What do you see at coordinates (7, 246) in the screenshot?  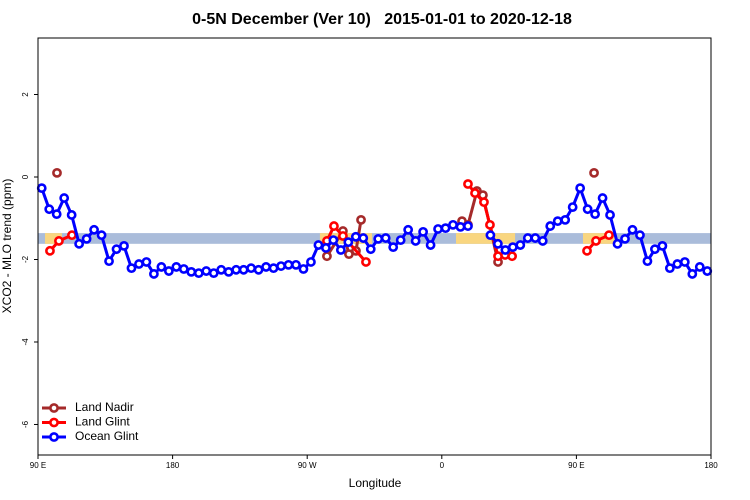 I see `y-axis-label: XCO2 - MLO trend (ppm)` at bounding box center [7, 246].